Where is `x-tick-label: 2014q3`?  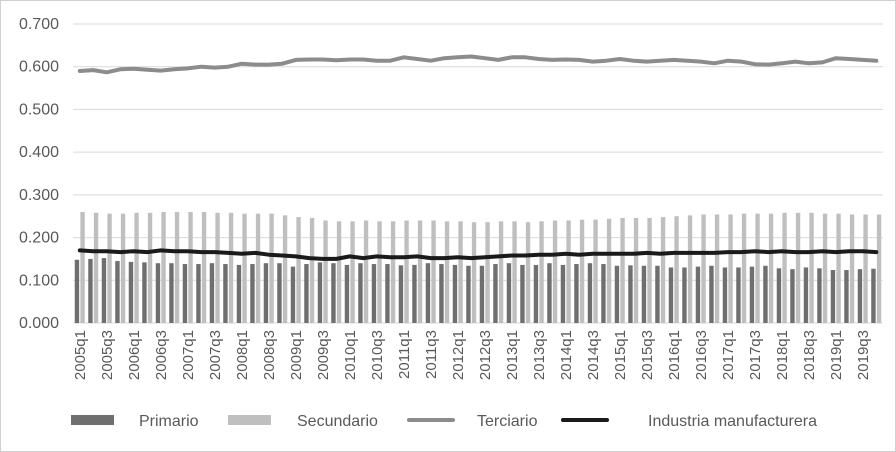 x-tick-label: 2014q3 is located at coordinates (593, 355).